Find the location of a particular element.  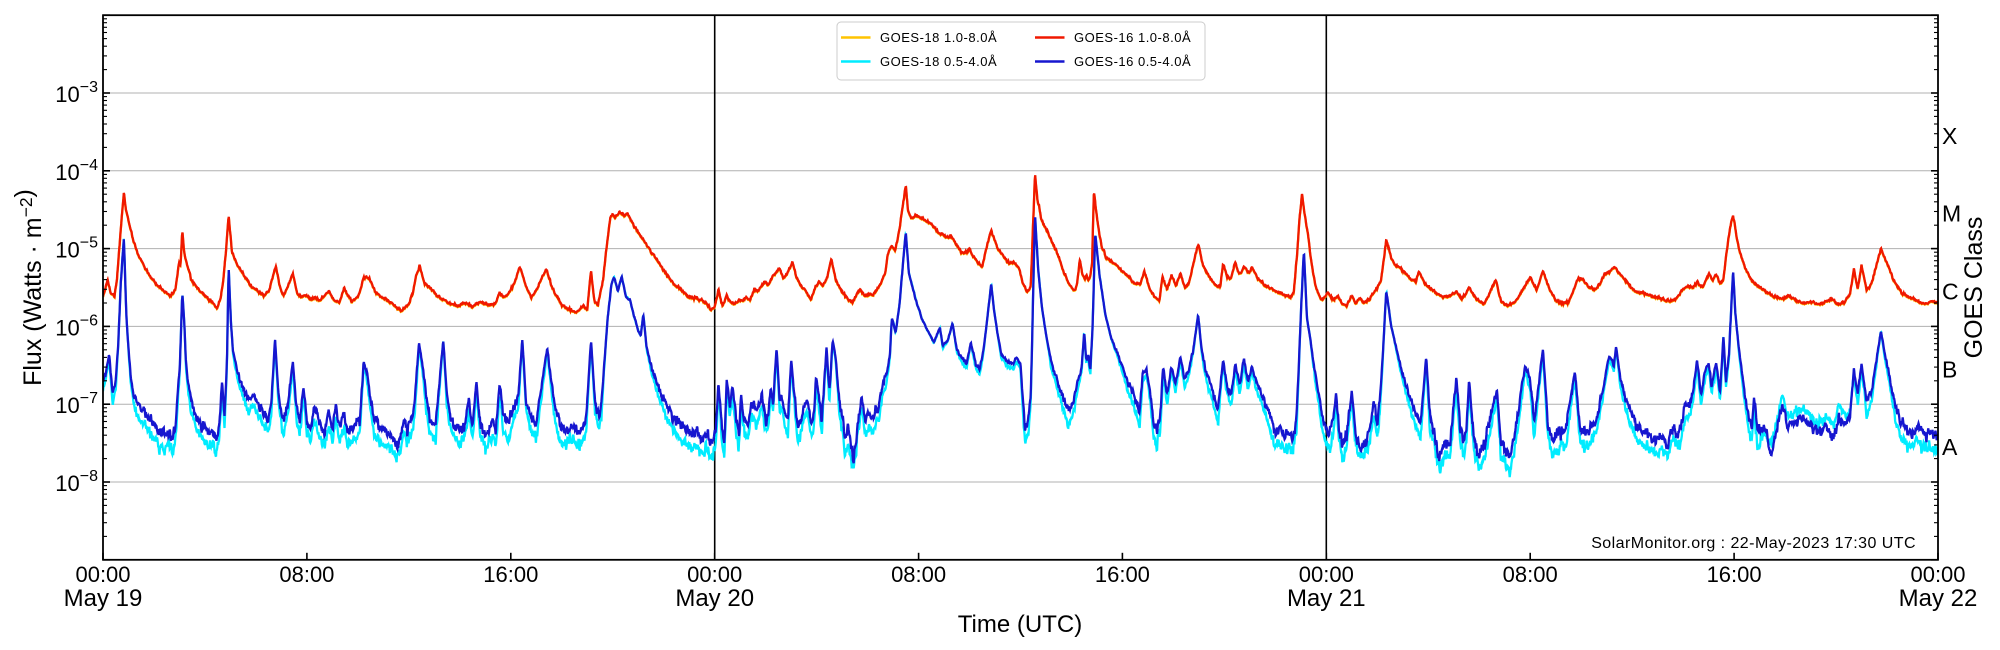

svg-text: B is located at coordinates (1949, 369).